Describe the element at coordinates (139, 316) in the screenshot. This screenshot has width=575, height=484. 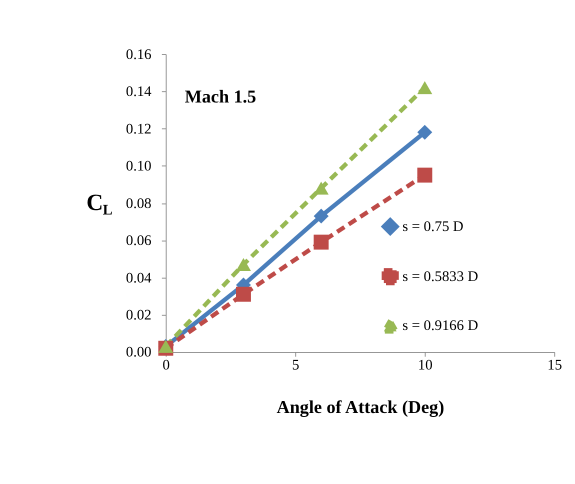
I see `y-tick-label: 0.02` at that location.